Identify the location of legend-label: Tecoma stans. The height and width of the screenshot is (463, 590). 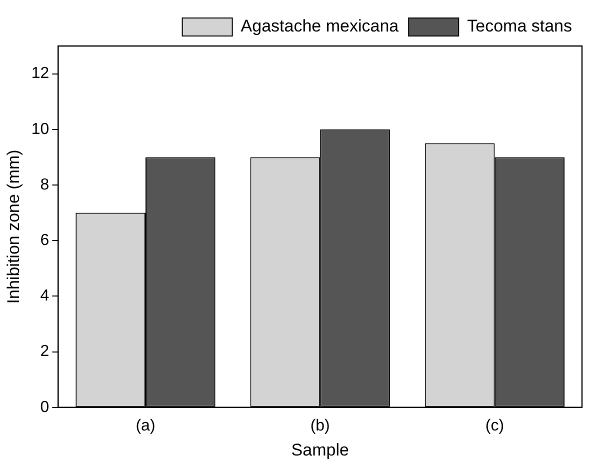
(519, 26).